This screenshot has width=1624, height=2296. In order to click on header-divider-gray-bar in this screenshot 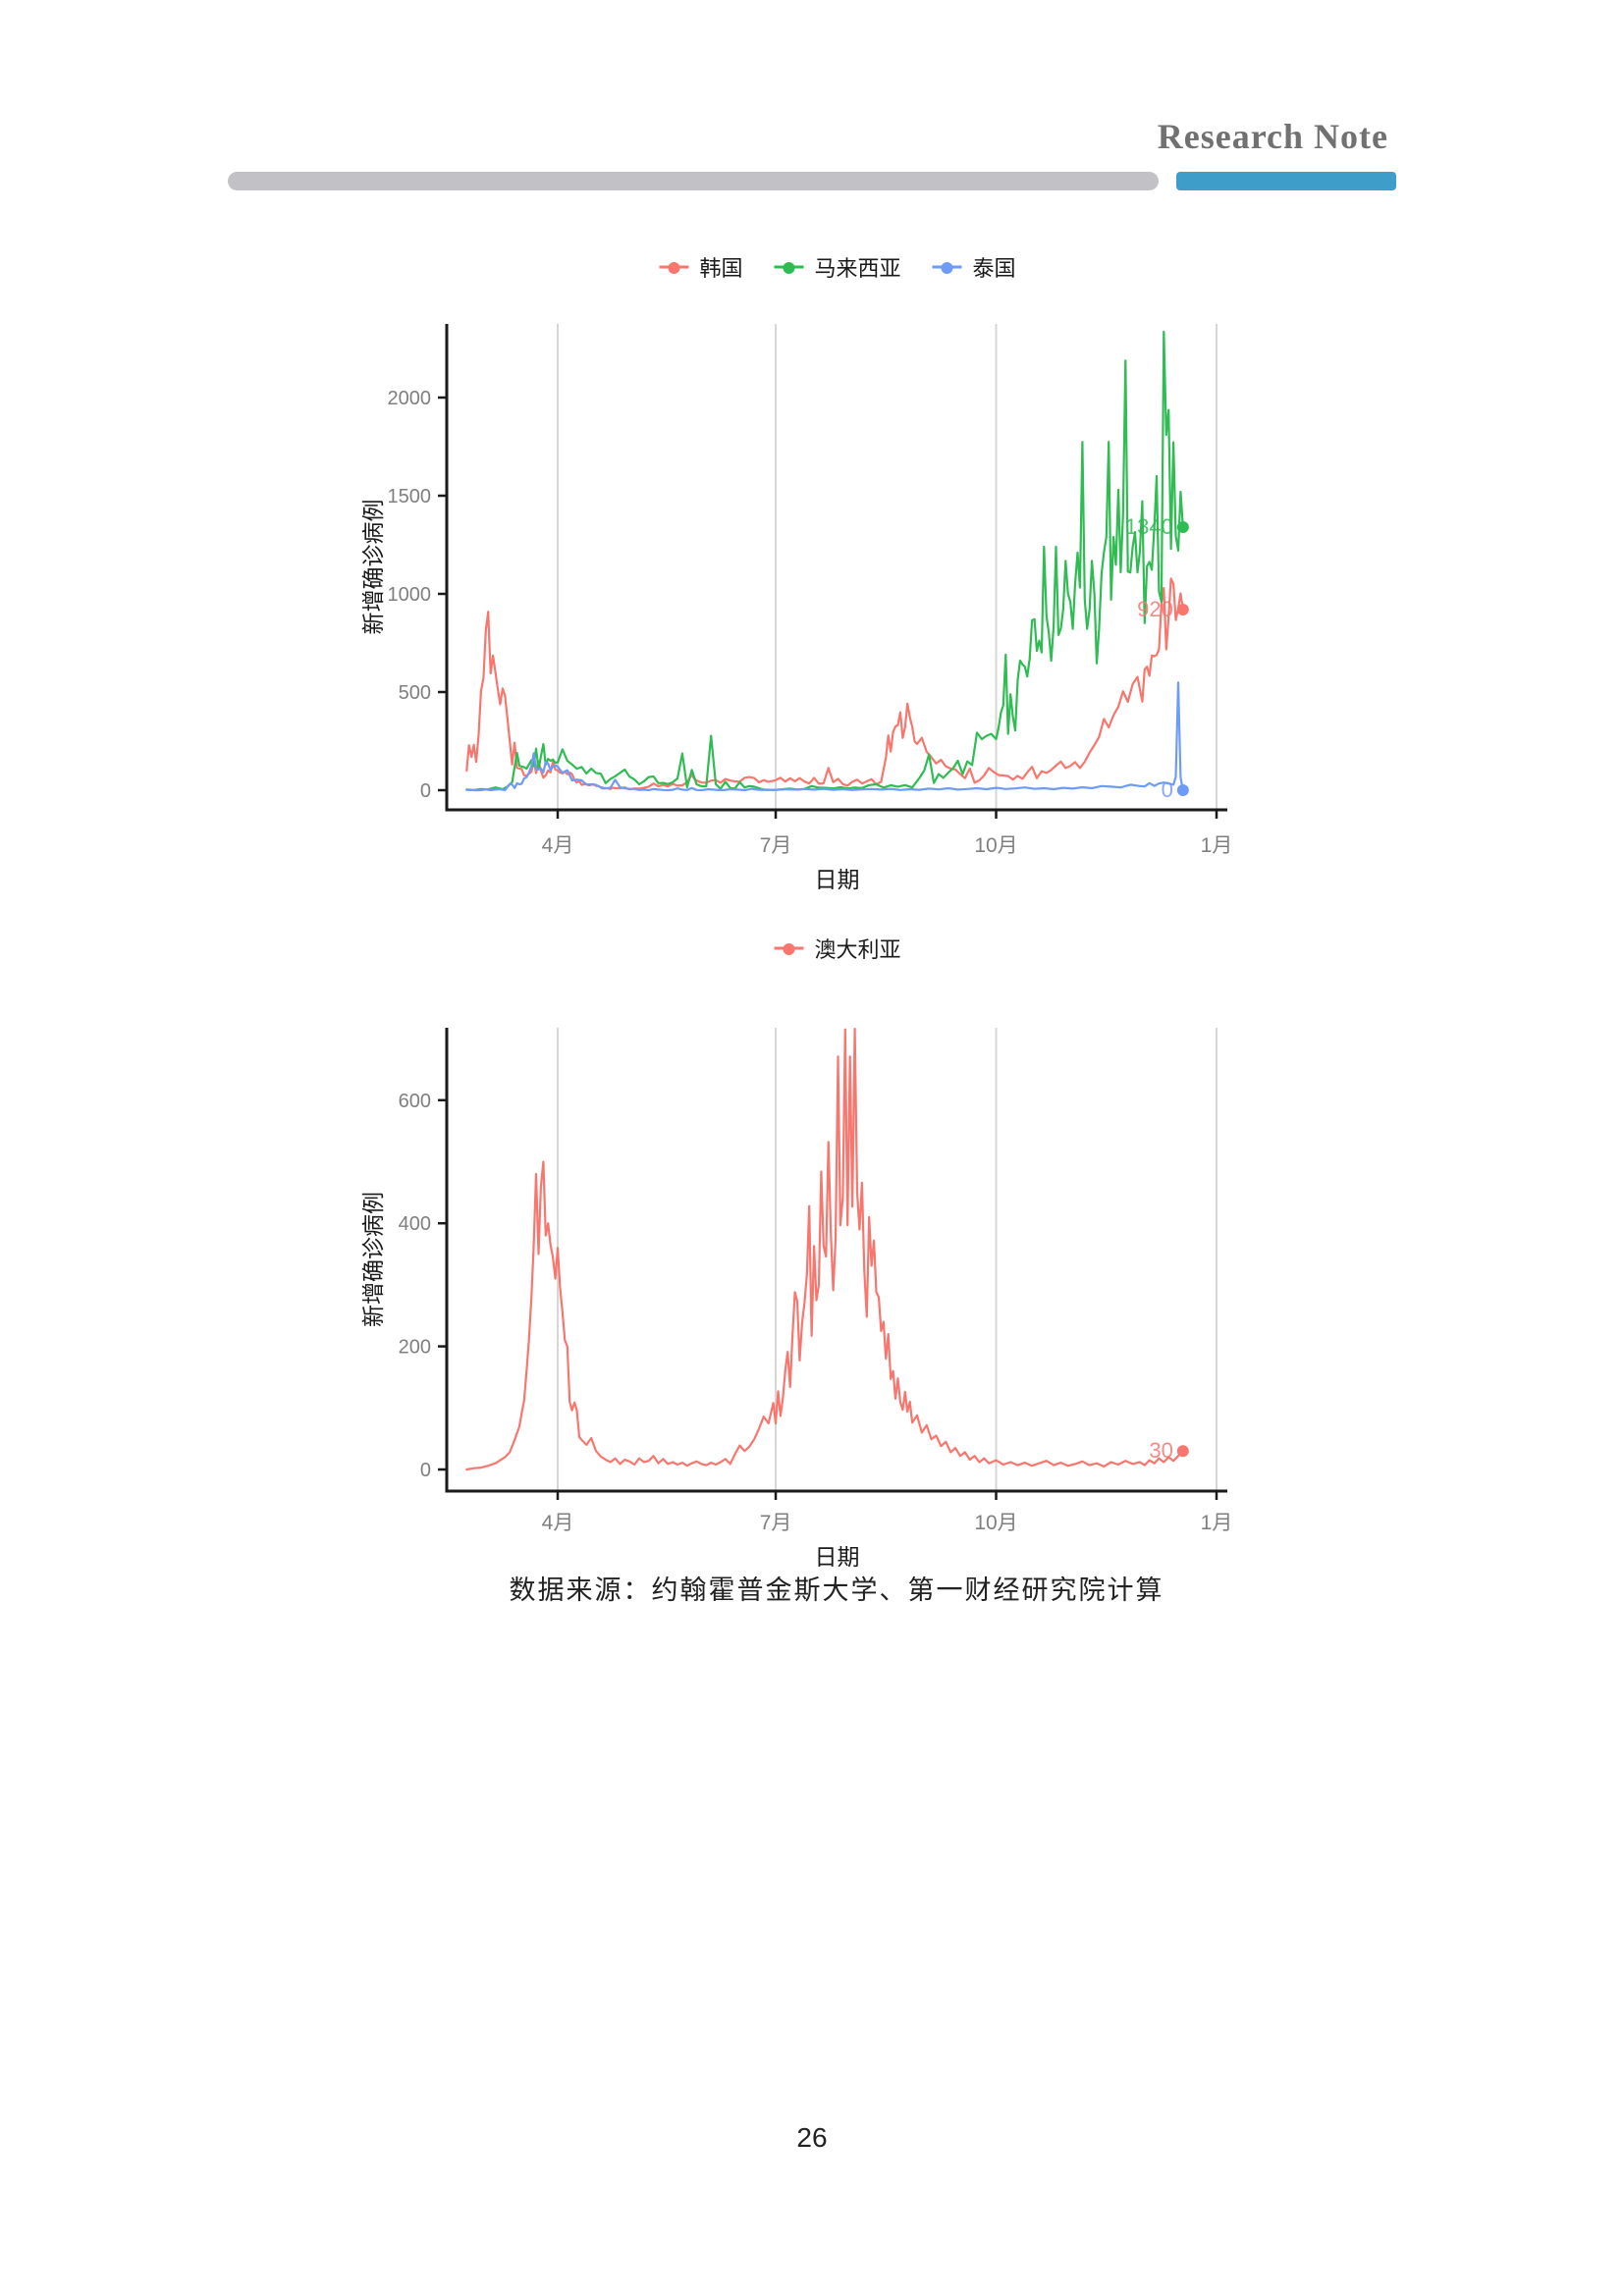, I will do `click(693, 181)`.